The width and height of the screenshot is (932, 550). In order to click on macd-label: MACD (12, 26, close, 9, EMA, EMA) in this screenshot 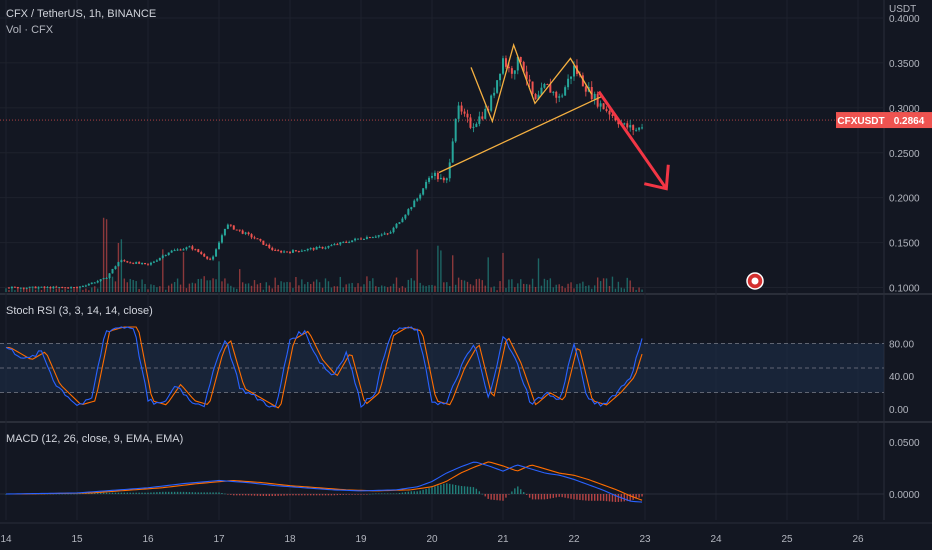, I will do `click(94, 439)`.